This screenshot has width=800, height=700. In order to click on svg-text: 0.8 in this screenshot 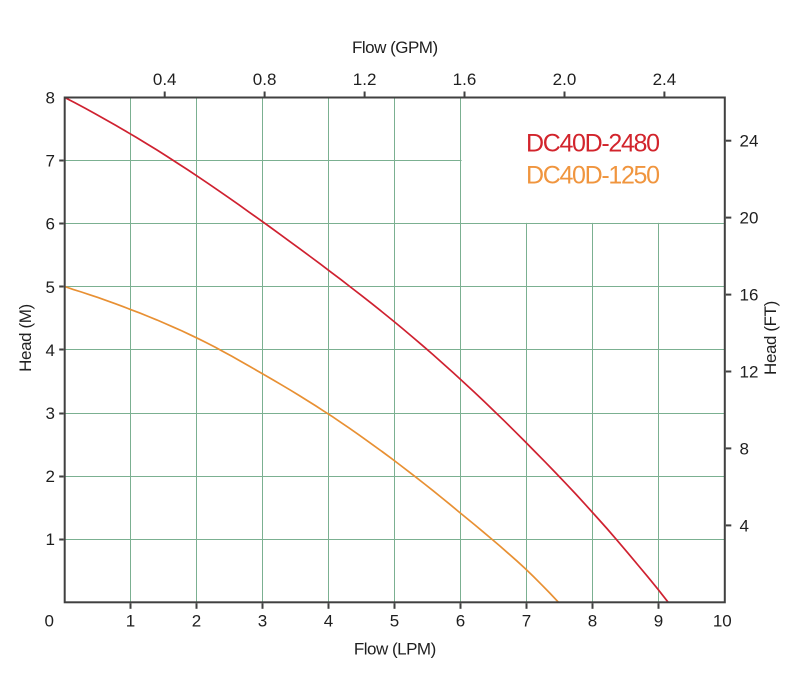, I will do `click(265, 79)`.